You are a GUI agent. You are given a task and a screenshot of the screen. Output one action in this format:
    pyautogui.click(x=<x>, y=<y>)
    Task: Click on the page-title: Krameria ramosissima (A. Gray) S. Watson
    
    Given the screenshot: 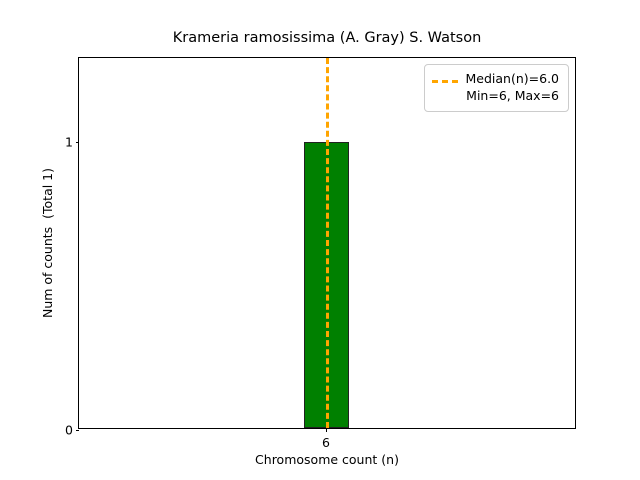 What is the action you would take?
    pyautogui.click(x=327, y=38)
    